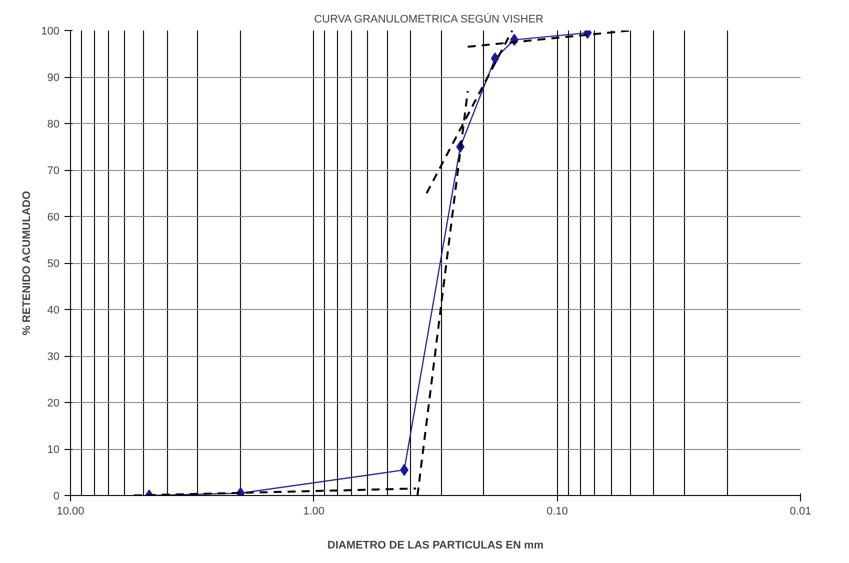 The image size is (849, 563). Describe the element at coordinates (53, 171) in the screenshot. I see `y-tick-label: 70` at that location.